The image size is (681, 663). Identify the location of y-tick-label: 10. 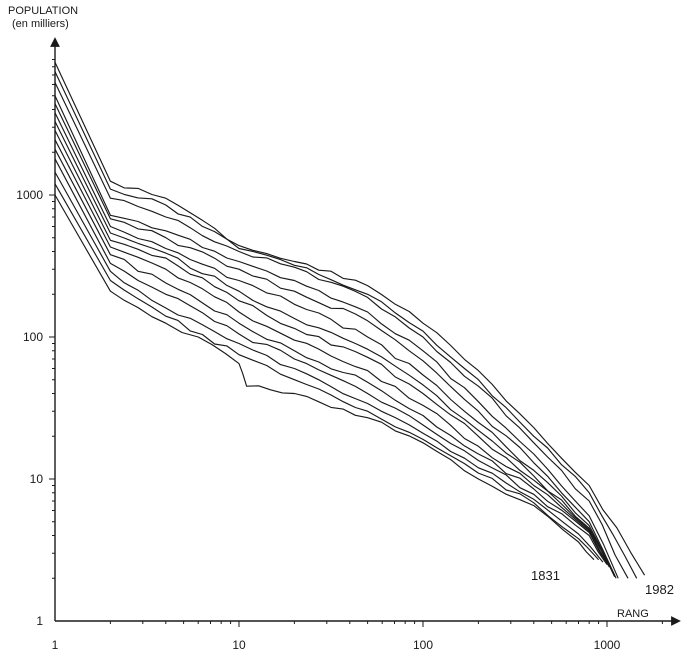
(37, 479).